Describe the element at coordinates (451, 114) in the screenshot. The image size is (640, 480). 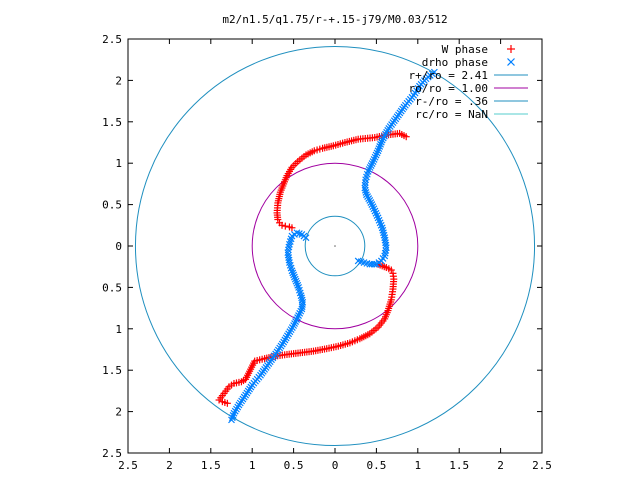
I see `legend-label: rc/ro = NaN` at that location.